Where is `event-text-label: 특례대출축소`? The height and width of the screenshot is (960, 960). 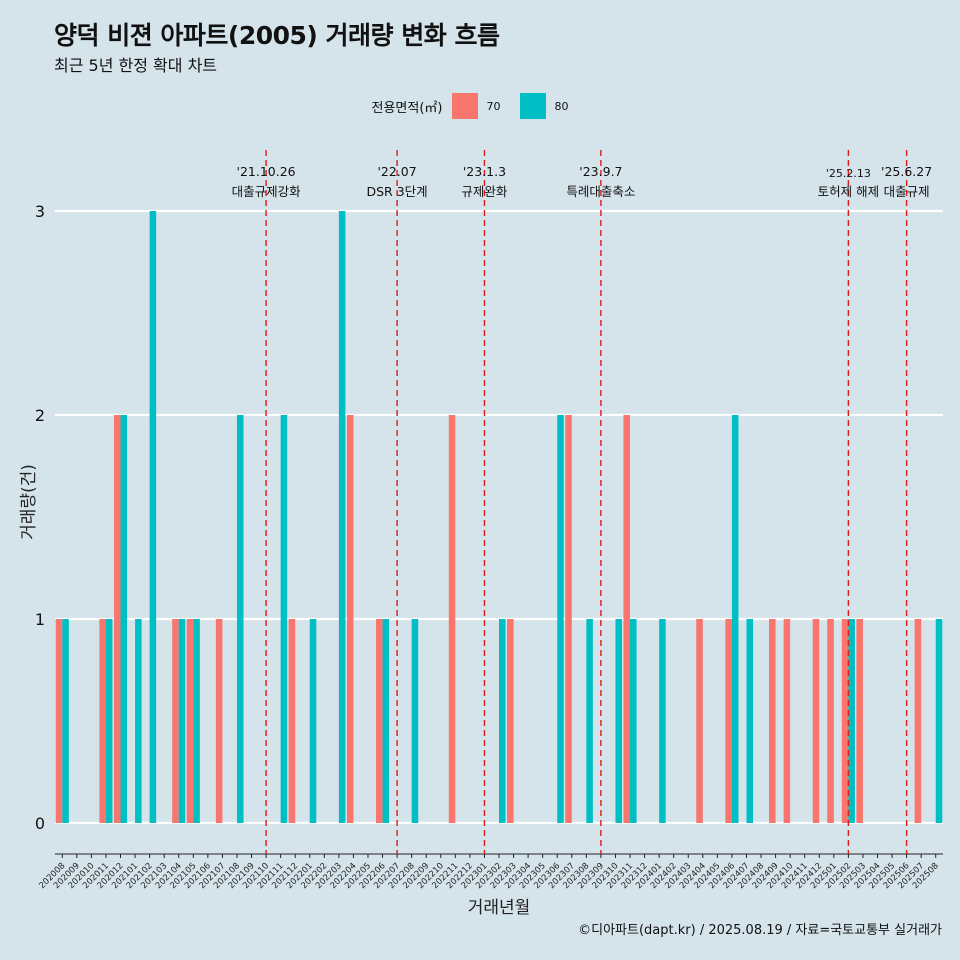 event-text-label: 특례대출축소 is located at coordinates (600, 191).